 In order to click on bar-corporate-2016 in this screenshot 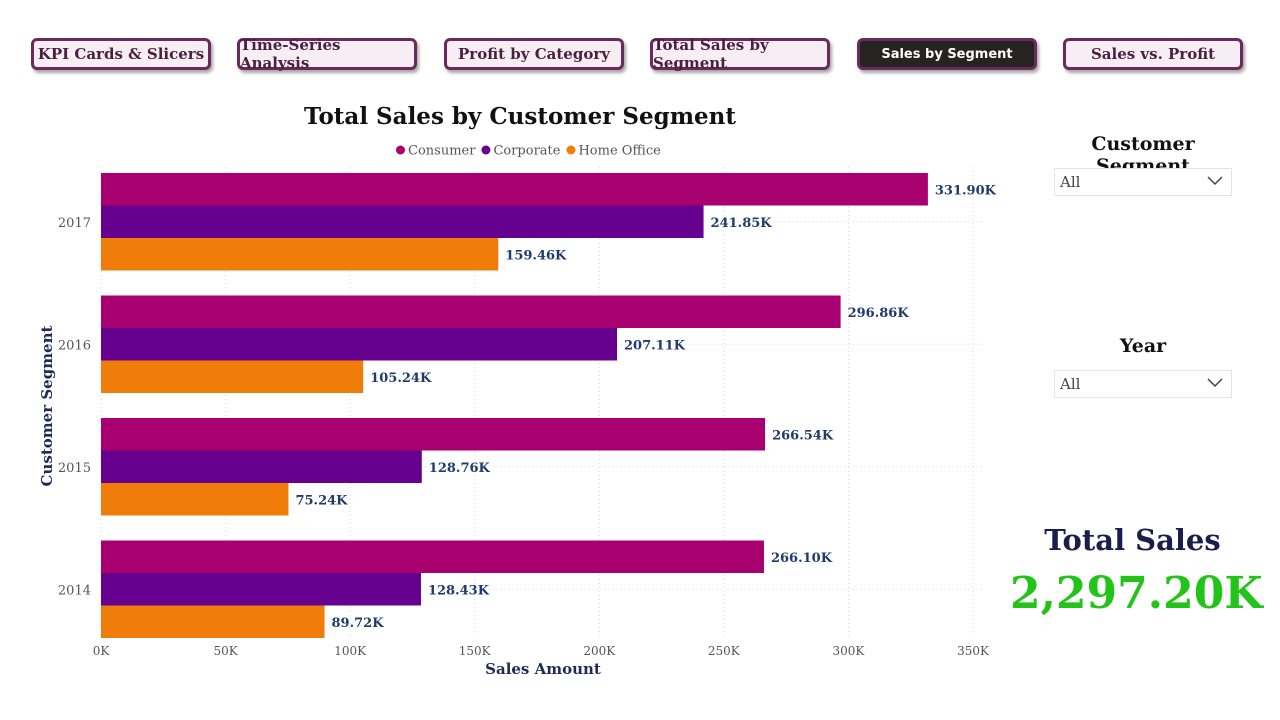, I will do `click(359, 344)`.